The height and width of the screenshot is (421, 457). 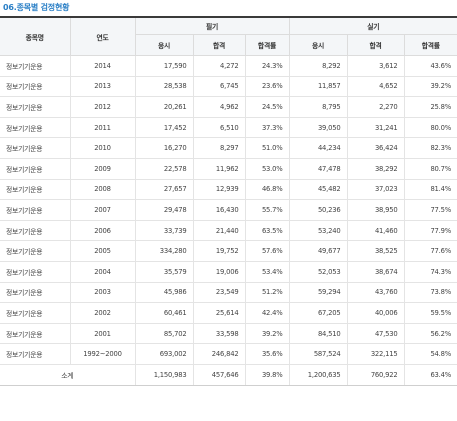 I want to click on cell-practical-pass: 38,950, so click(x=375, y=210).